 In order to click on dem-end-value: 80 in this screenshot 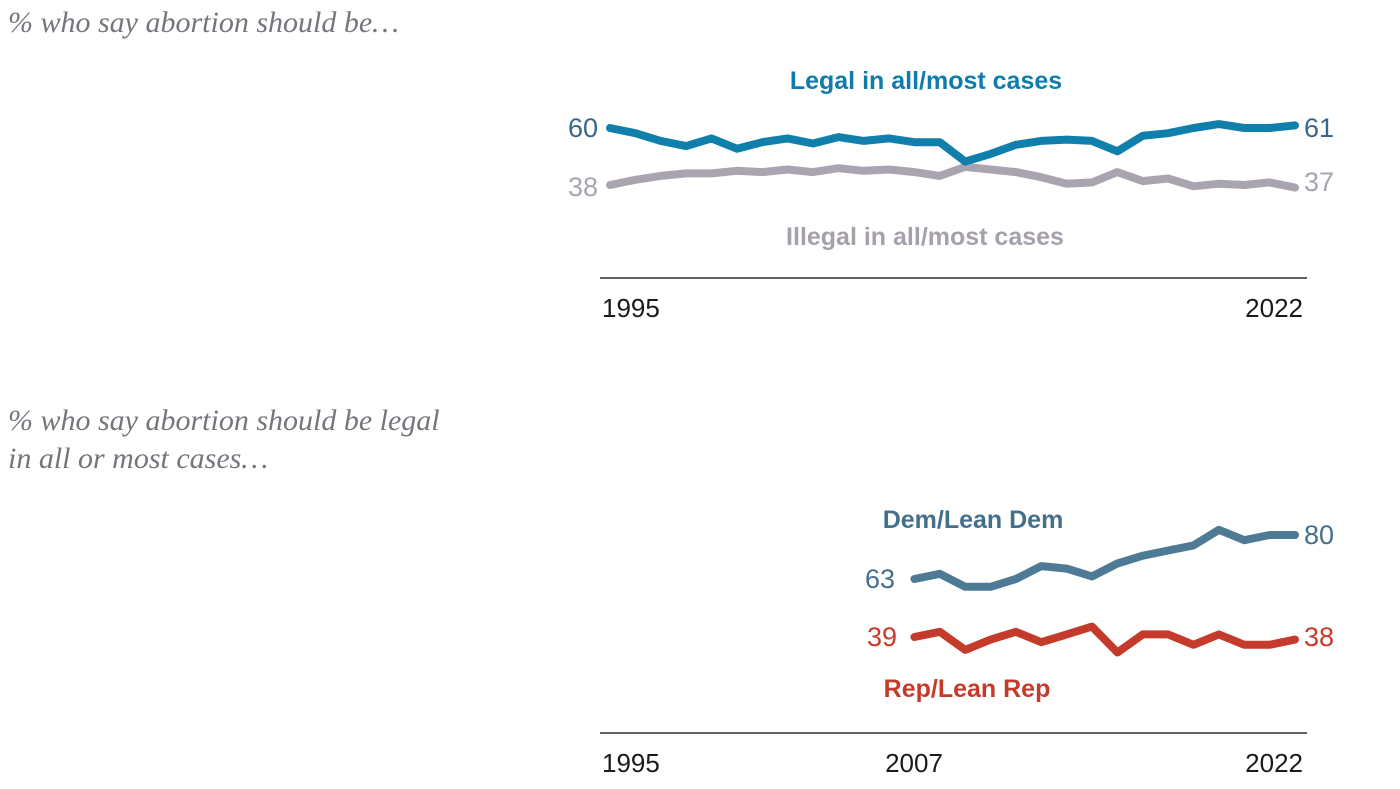, I will do `click(1319, 535)`.